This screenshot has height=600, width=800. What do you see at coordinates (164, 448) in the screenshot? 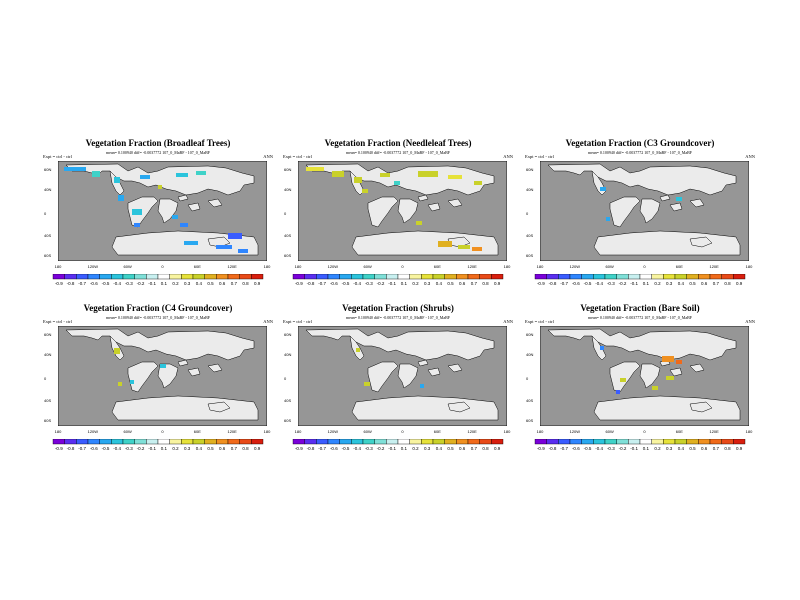
I see `colorbar-label: 0.1` at bounding box center [164, 448].